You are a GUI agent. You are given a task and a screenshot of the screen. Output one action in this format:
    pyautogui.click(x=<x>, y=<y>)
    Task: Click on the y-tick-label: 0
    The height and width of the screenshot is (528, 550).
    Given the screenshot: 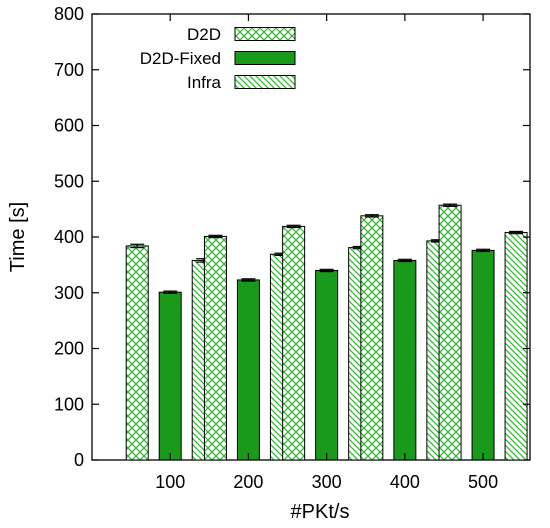 What is the action you would take?
    pyautogui.click(x=79, y=460)
    